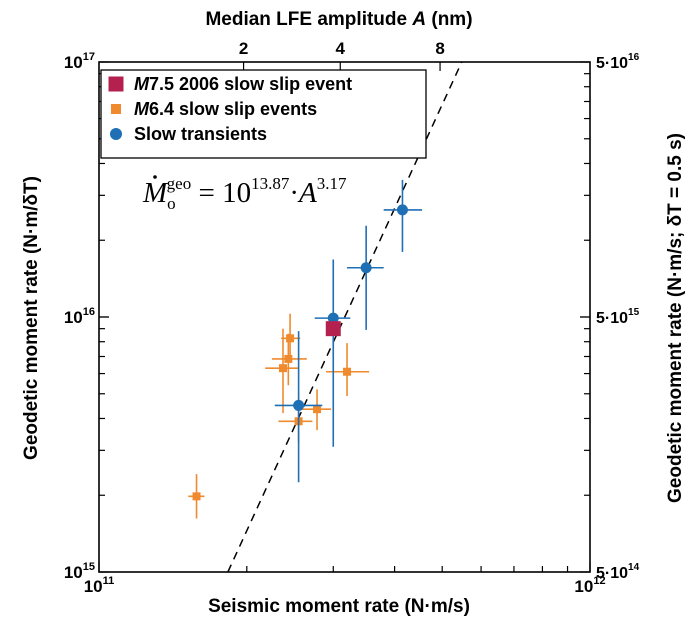 This screenshot has width=688, height=617. Describe the element at coordinates (589, 585) in the screenshot. I see `x-tick-label: 1012` at that location.